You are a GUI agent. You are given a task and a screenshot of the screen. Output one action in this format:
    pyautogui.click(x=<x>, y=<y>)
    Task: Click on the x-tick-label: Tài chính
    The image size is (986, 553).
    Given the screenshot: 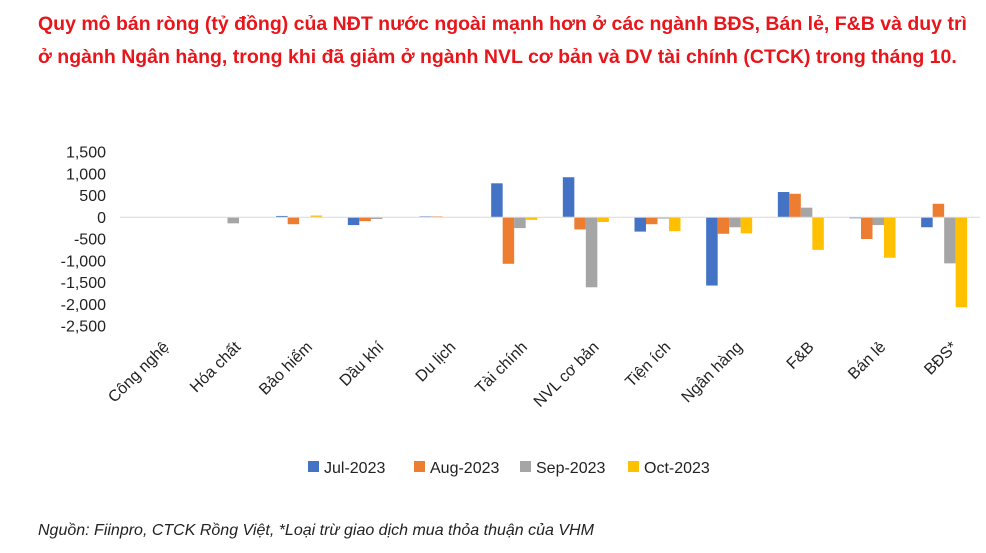 What is the action you would take?
    pyautogui.click(x=501, y=368)
    